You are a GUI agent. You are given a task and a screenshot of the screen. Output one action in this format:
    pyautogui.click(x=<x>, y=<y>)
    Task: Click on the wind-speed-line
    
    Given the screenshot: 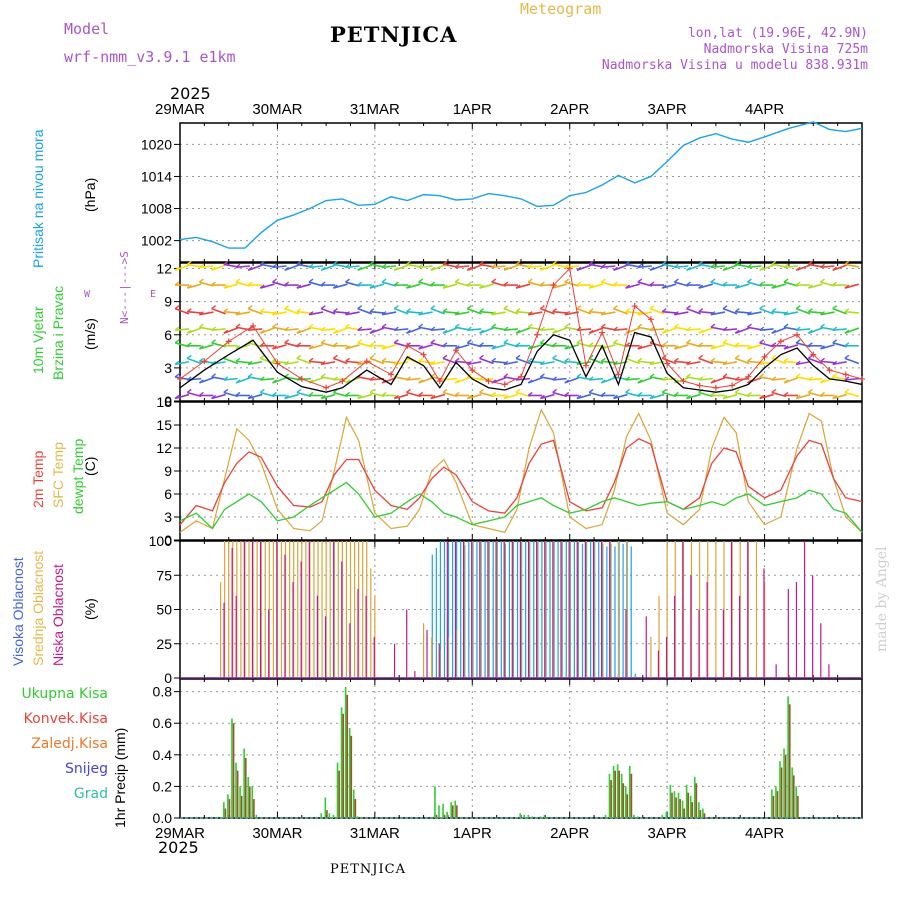 What is the action you would take?
    pyautogui.click(x=521, y=362)
    